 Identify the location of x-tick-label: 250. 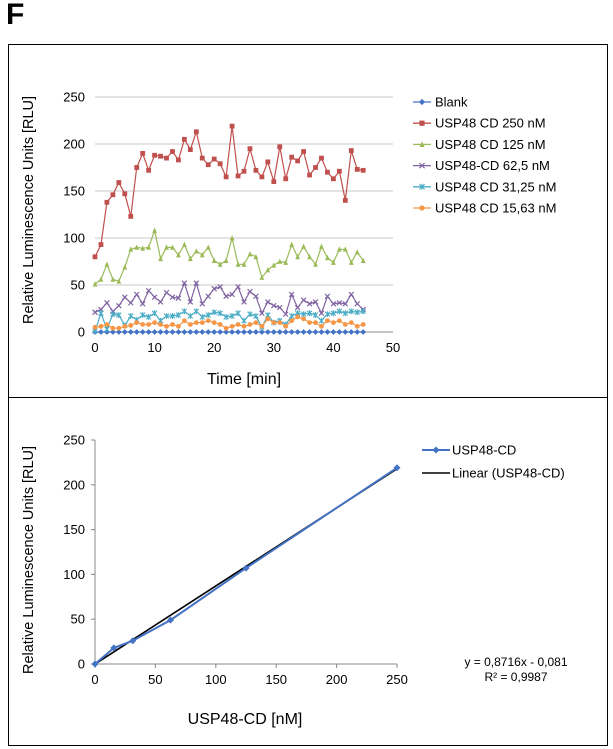
(397, 679).